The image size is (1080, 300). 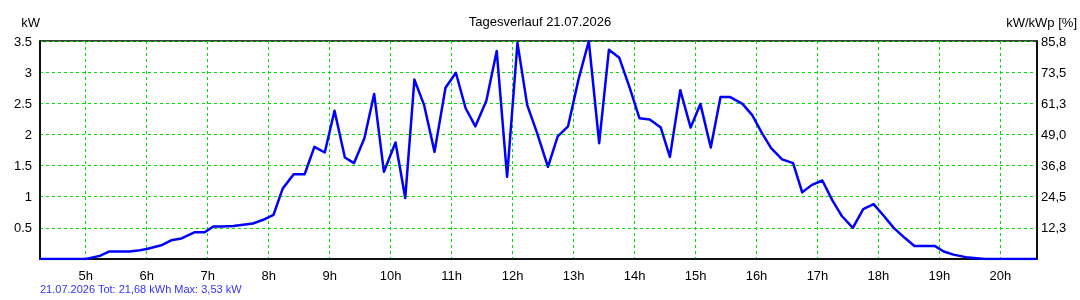 What do you see at coordinates (817, 275) in the screenshot?
I see `x-tick-label: 17h` at bounding box center [817, 275].